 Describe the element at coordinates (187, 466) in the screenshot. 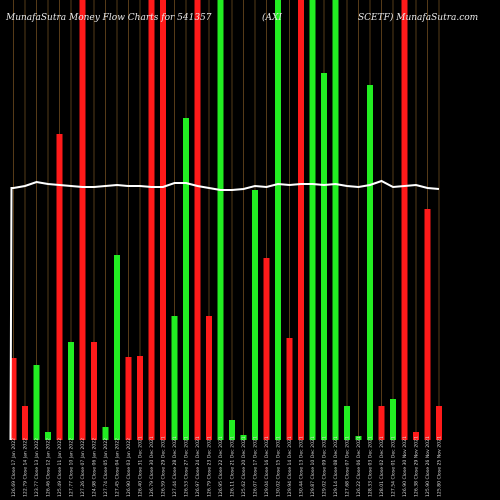

I see `x-tick-label: 126.53 Close 27 Dec 2021` at that location.